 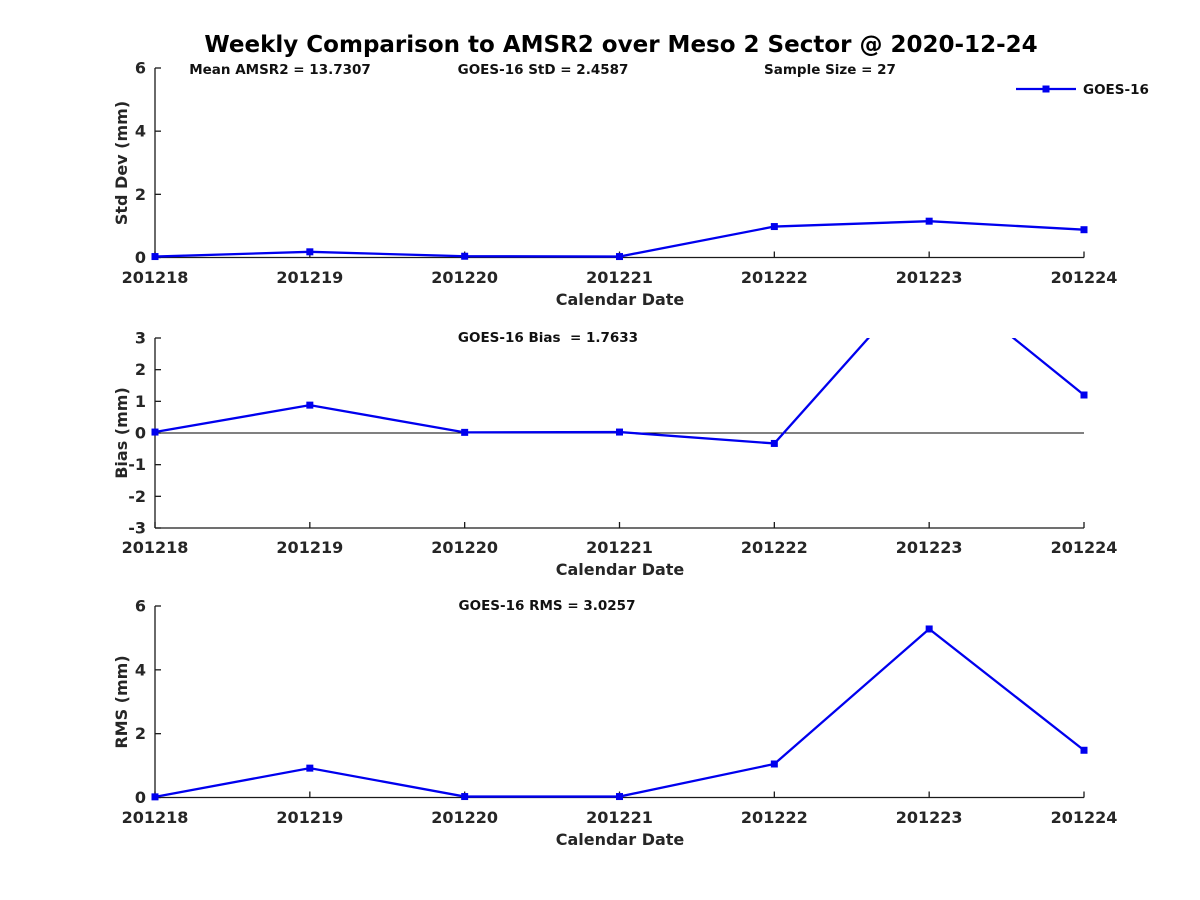 I want to click on legend: GOES-16, so click(x=1082, y=90).